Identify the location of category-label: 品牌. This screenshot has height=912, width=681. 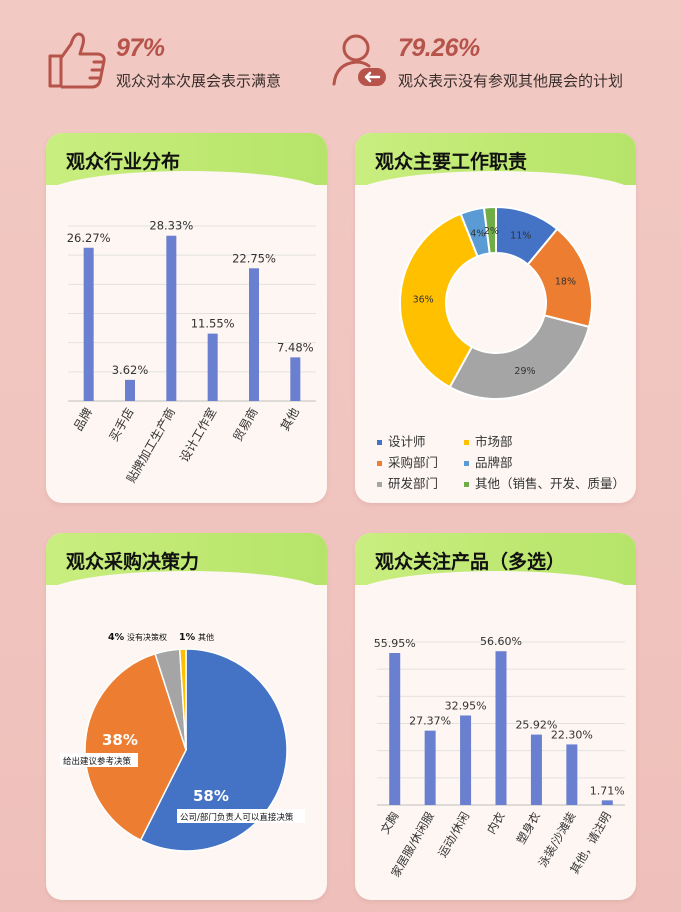
(83, 420).